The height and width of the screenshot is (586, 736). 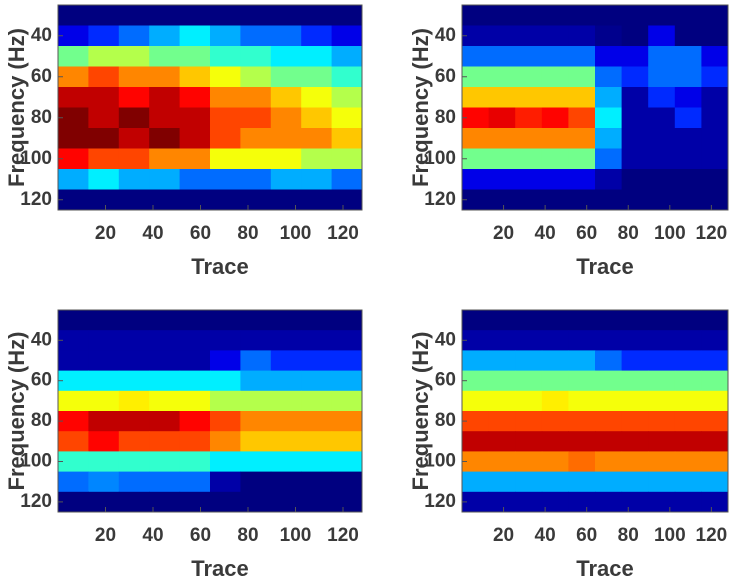 I want to click on y-tick-label: 120, so click(x=440, y=199).